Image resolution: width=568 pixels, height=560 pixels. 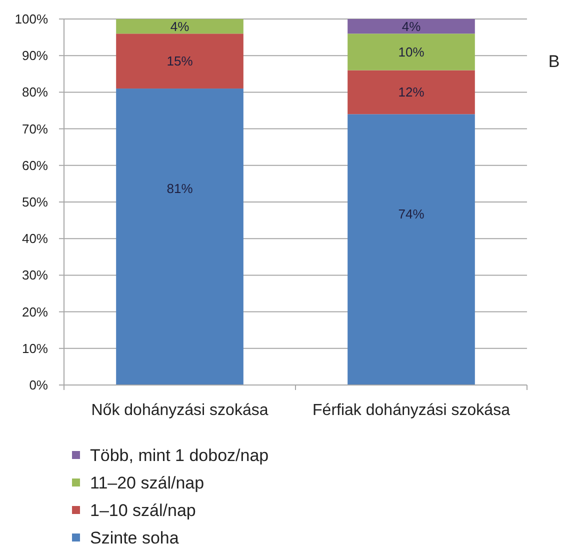 What do you see at coordinates (35, 92) in the screenshot?
I see `y-tick-label: 80%` at bounding box center [35, 92].